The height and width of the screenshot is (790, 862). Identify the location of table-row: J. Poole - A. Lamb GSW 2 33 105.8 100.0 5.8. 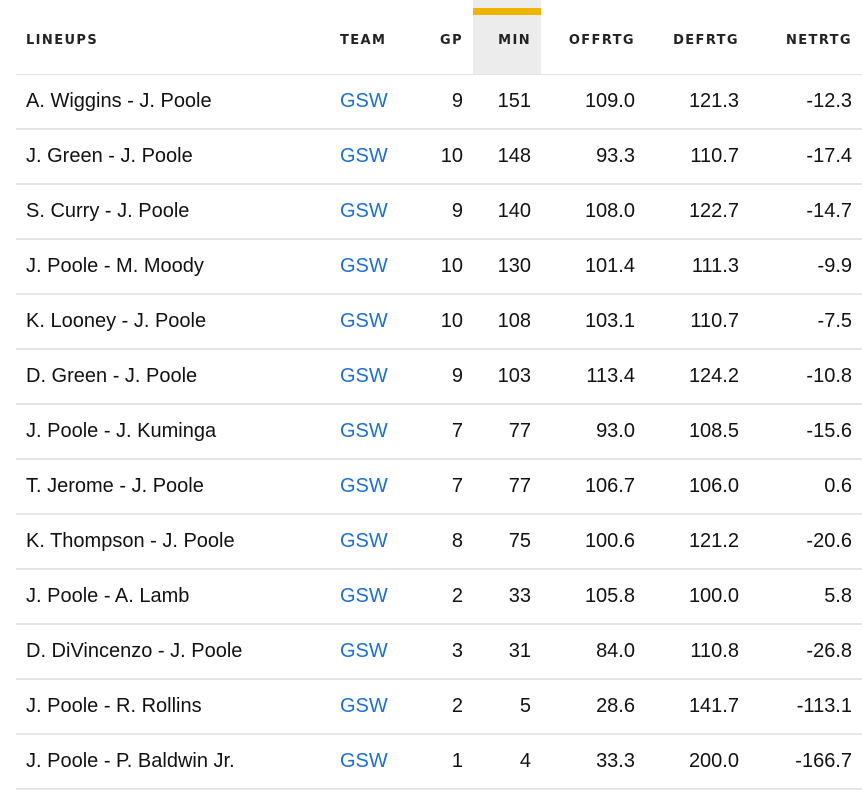
(439, 597).